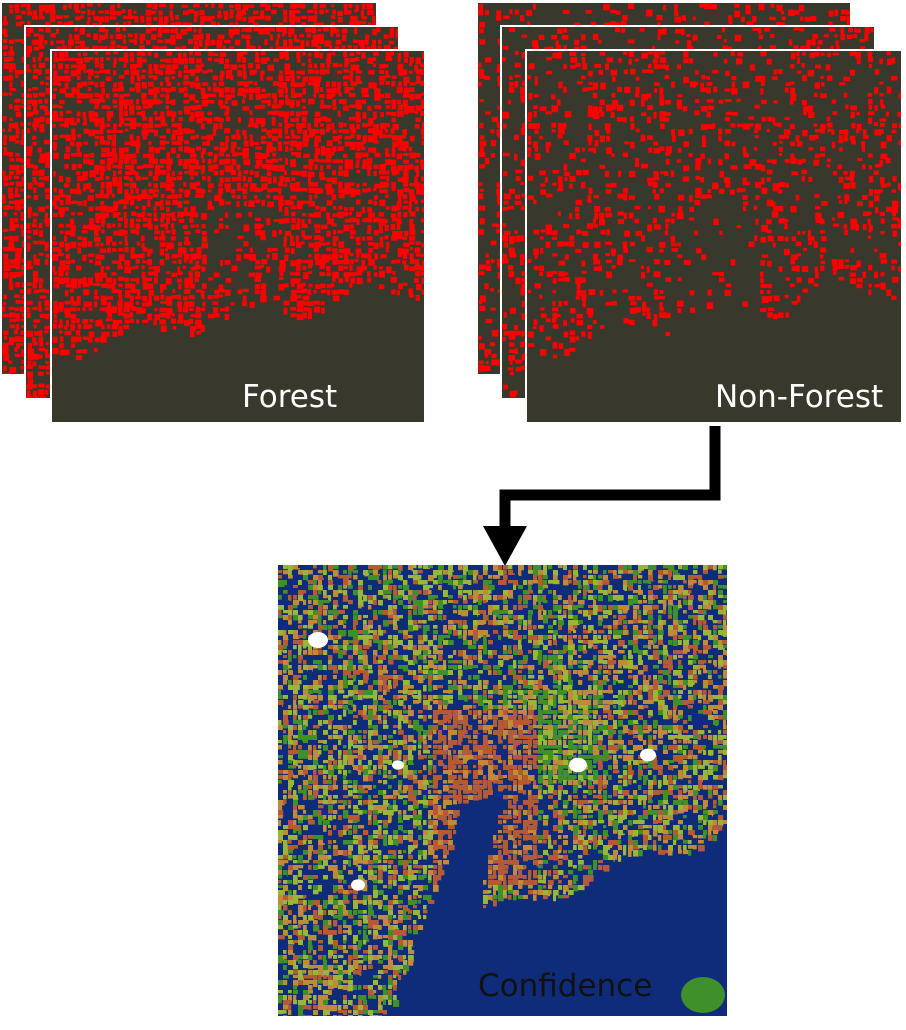  I want to click on confidence-label: Confidence, so click(565, 986).